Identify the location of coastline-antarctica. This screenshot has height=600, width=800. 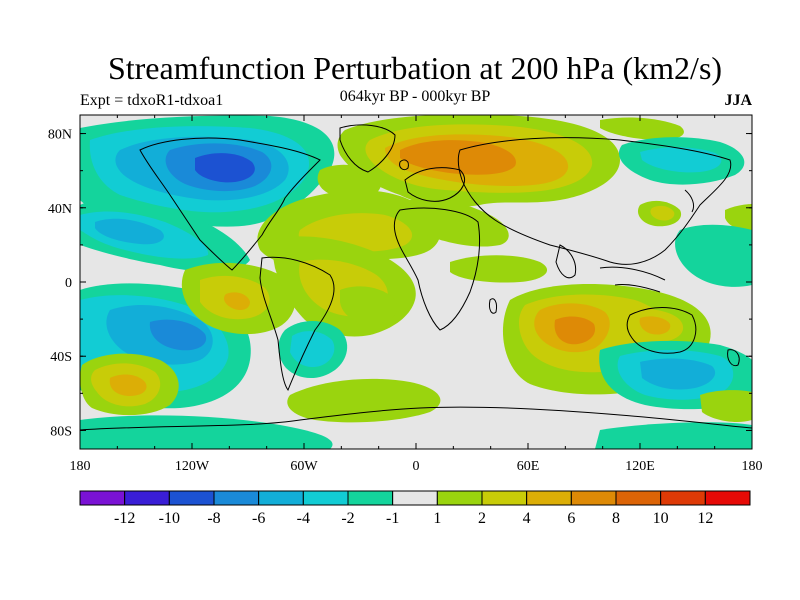
(416, 418).